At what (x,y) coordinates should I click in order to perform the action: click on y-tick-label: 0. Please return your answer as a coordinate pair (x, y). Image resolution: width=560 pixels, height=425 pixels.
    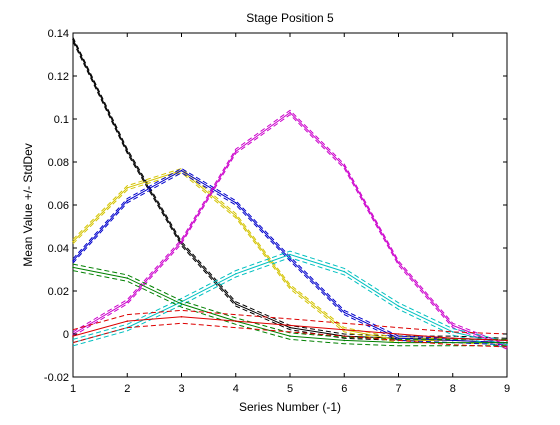
    Looking at the image, I should click on (66, 335).